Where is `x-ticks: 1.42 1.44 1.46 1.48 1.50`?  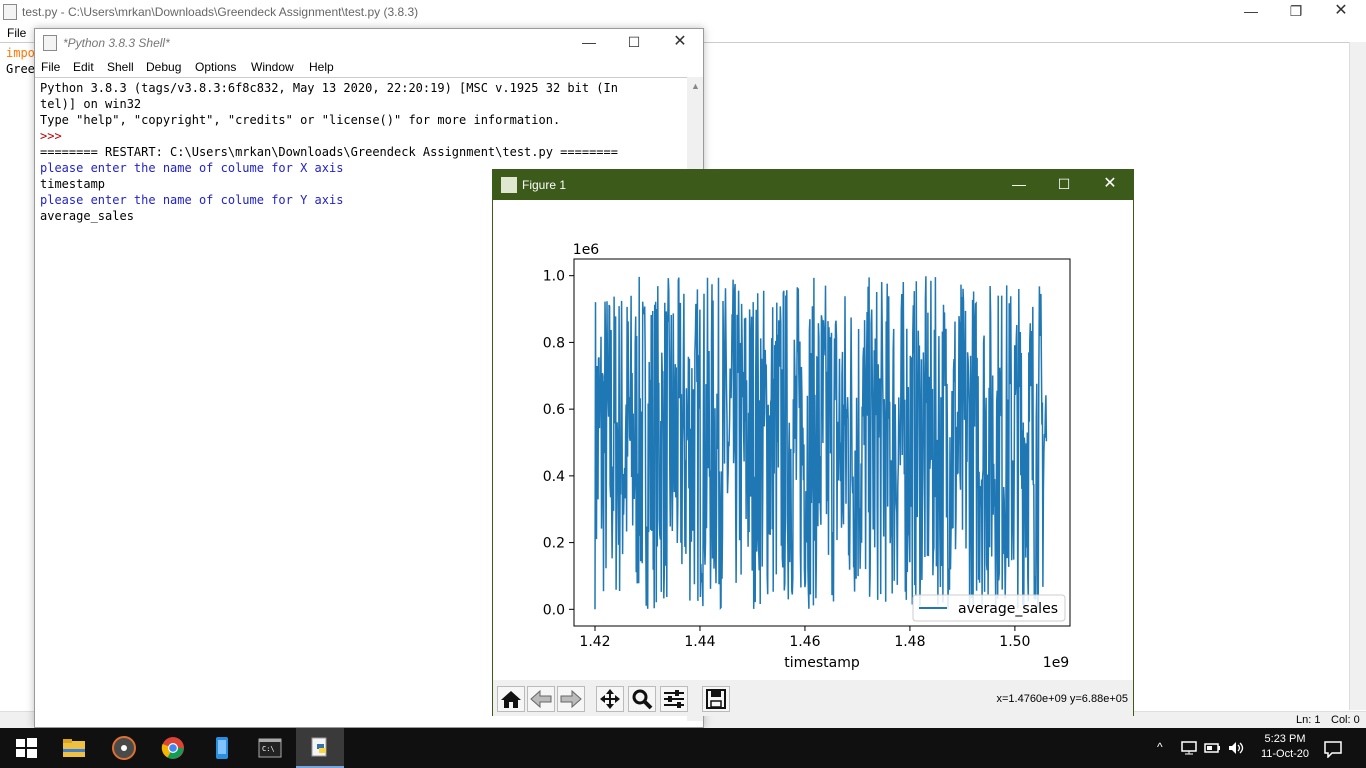 x-ticks: 1.42 1.44 1.46 1.48 1.50 is located at coordinates (804, 638).